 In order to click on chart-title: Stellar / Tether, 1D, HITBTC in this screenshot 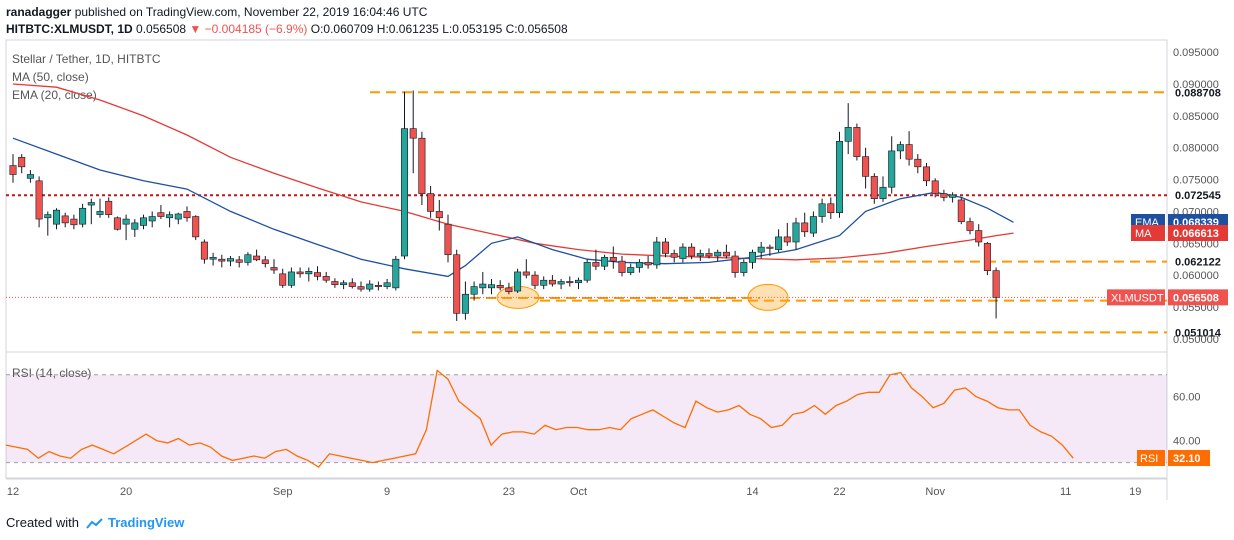, I will do `click(86, 59)`.